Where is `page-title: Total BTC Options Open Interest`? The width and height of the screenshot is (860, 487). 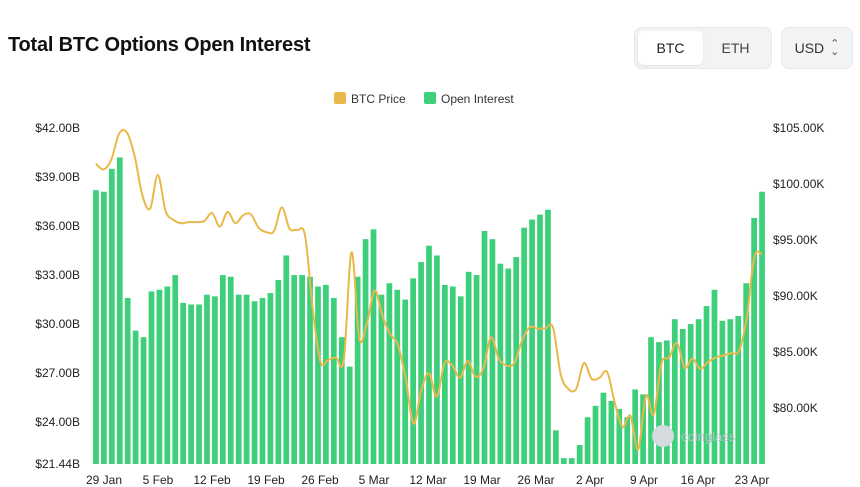
page-title: Total BTC Options Open Interest is located at coordinates (159, 45).